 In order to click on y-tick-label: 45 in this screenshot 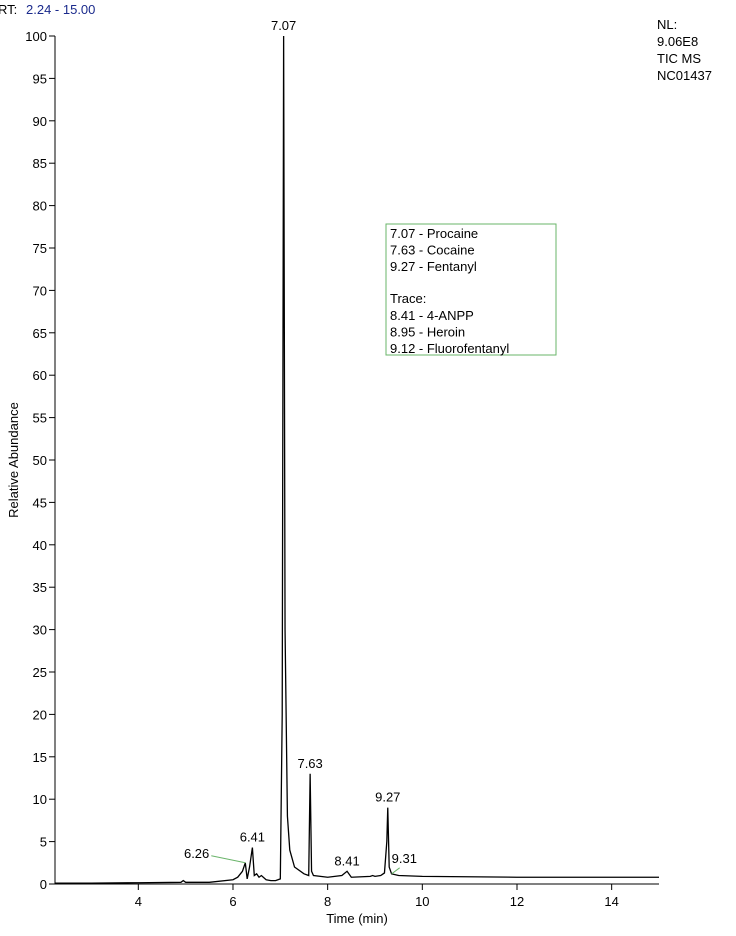, I will do `click(40, 502)`.